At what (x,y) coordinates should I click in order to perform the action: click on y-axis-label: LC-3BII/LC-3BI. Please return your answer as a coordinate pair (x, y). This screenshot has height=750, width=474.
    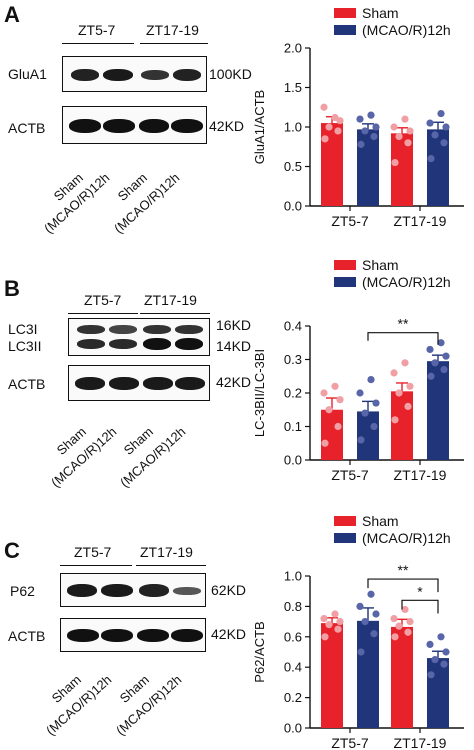
    Looking at the image, I should click on (259, 393).